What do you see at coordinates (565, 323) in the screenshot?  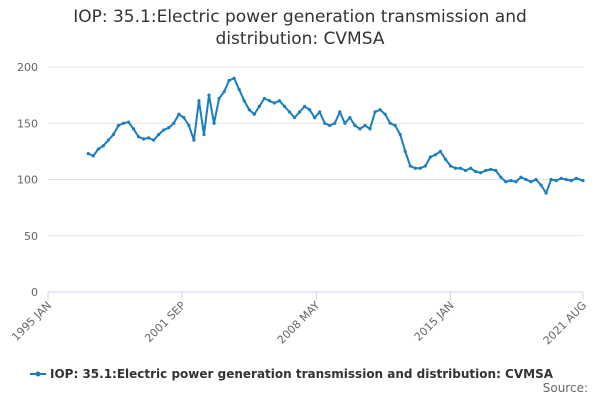 I see `x-tick-label: 2021 AUG` at bounding box center [565, 323].